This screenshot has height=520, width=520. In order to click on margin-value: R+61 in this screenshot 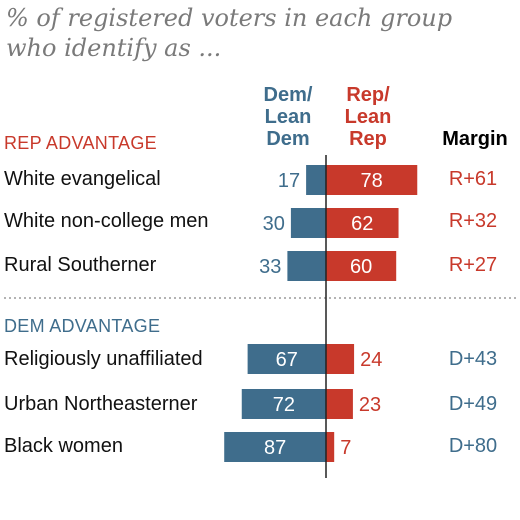, I will do `click(473, 179)`.